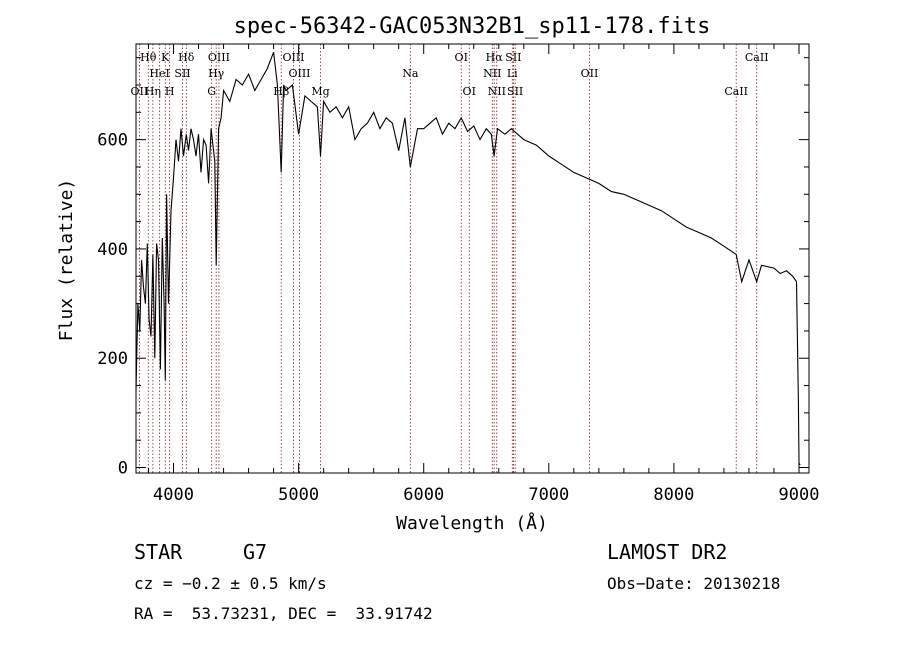  What do you see at coordinates (472, 523) in the screenshot?
I see `x-axis-label: Wavelength (Å)` at bounding box center [472, 523].